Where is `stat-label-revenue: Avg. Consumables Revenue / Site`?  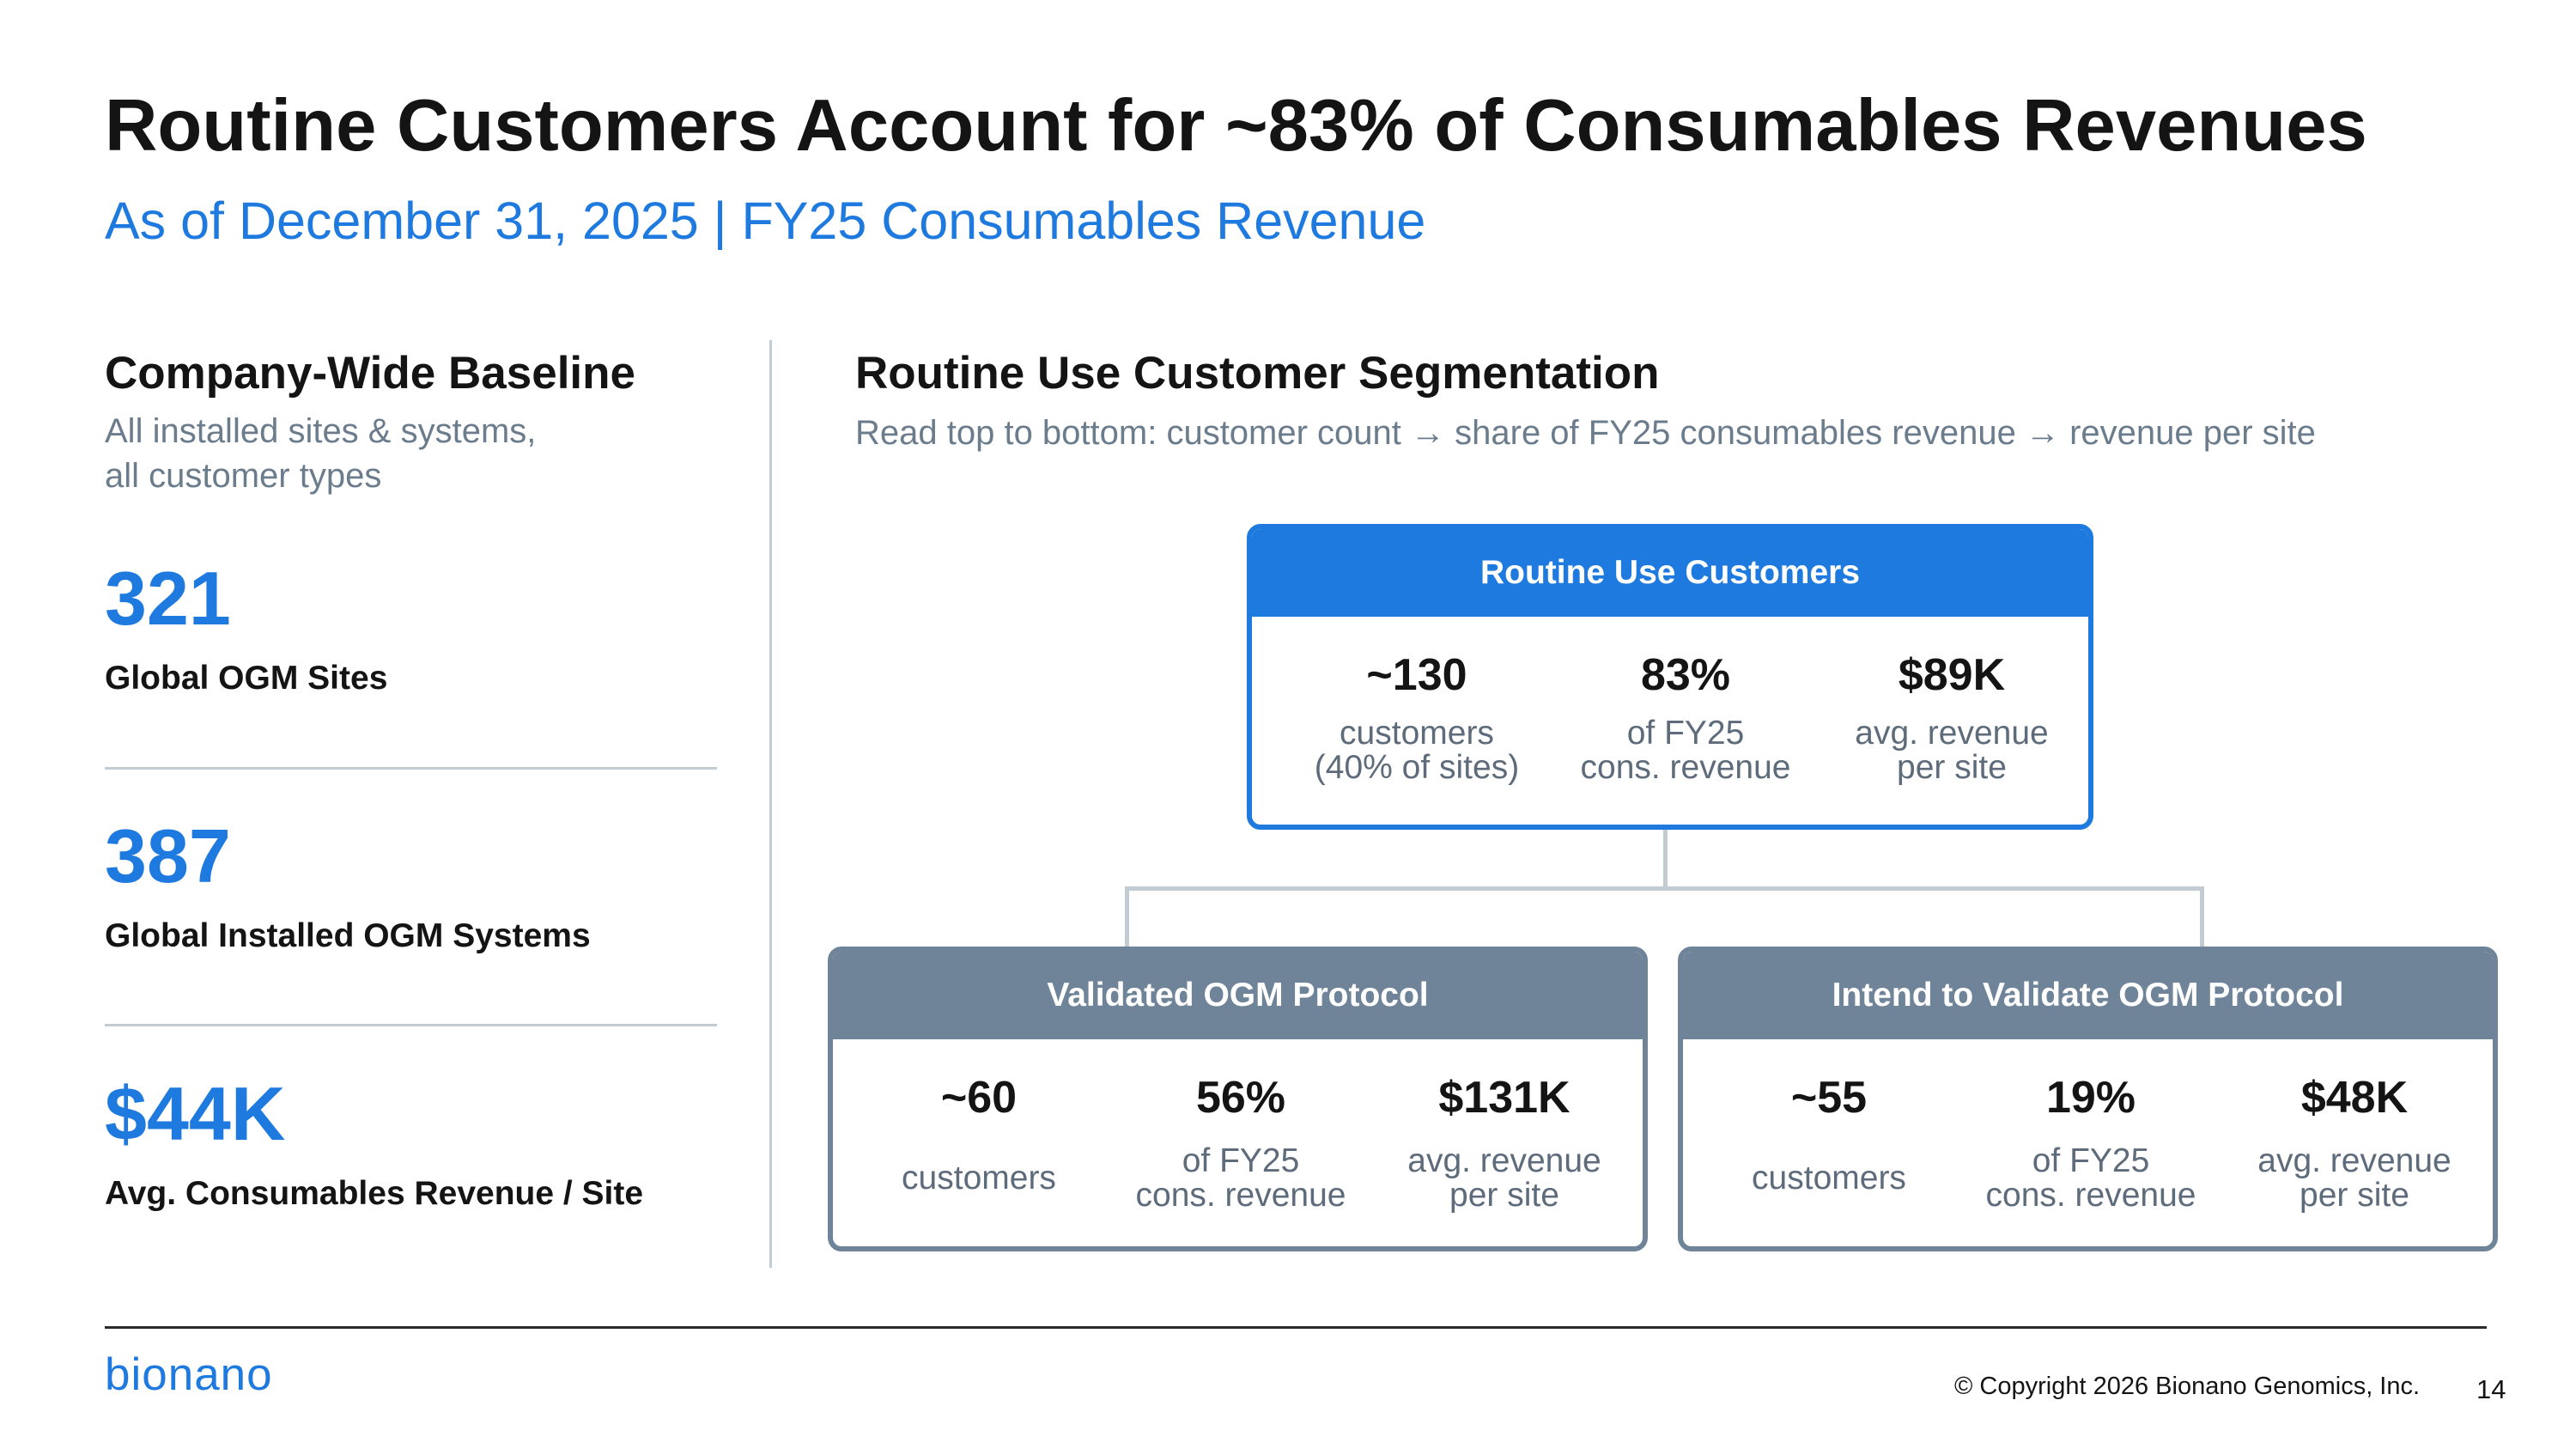
stat-label-revenue: Avg. Consumables Revenue / Site is located at coordinates (375, 1193).